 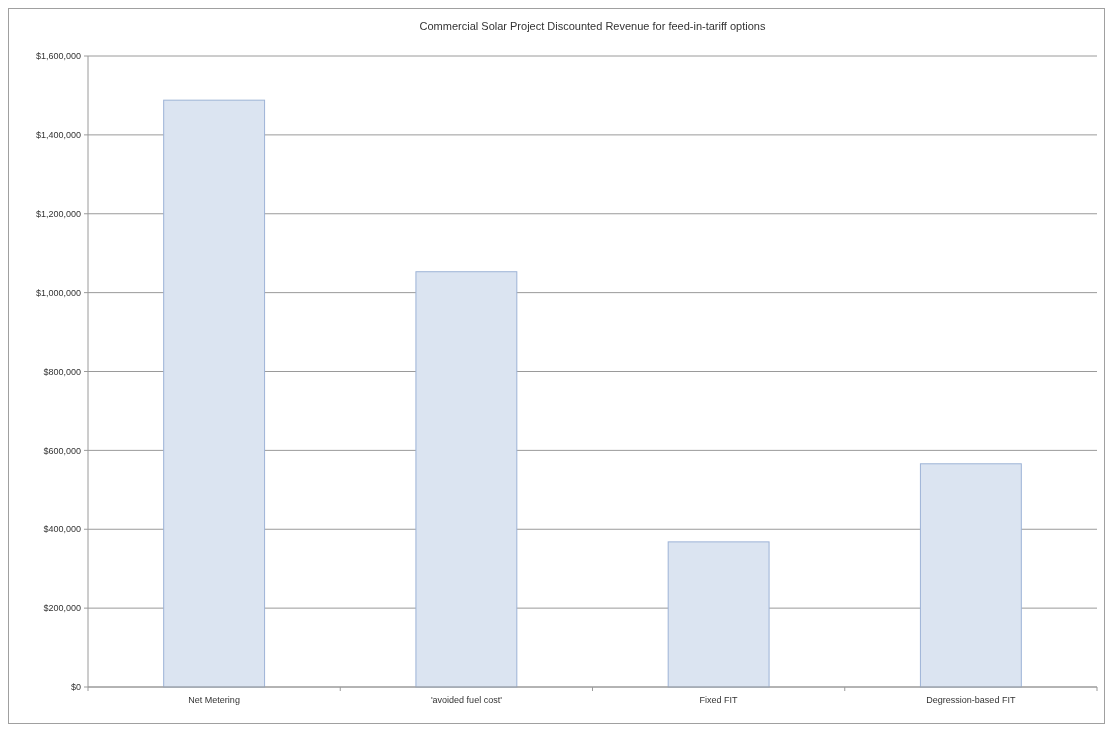 I want to click on y-tick-label: $0, so click(x=75, y=687).